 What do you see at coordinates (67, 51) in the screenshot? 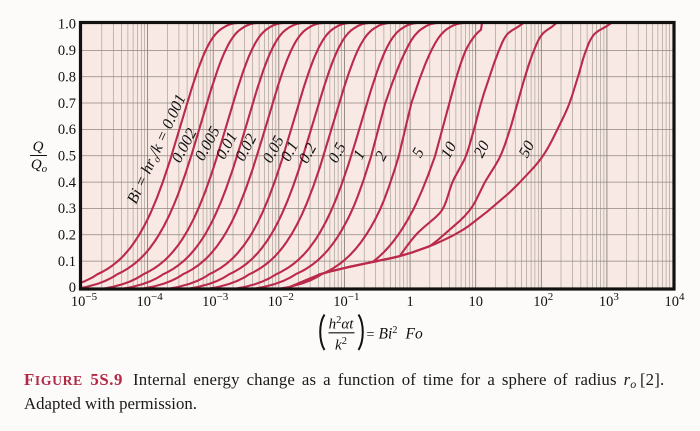
I see `svg-text: 0.9` at bounding box center [67, 51].